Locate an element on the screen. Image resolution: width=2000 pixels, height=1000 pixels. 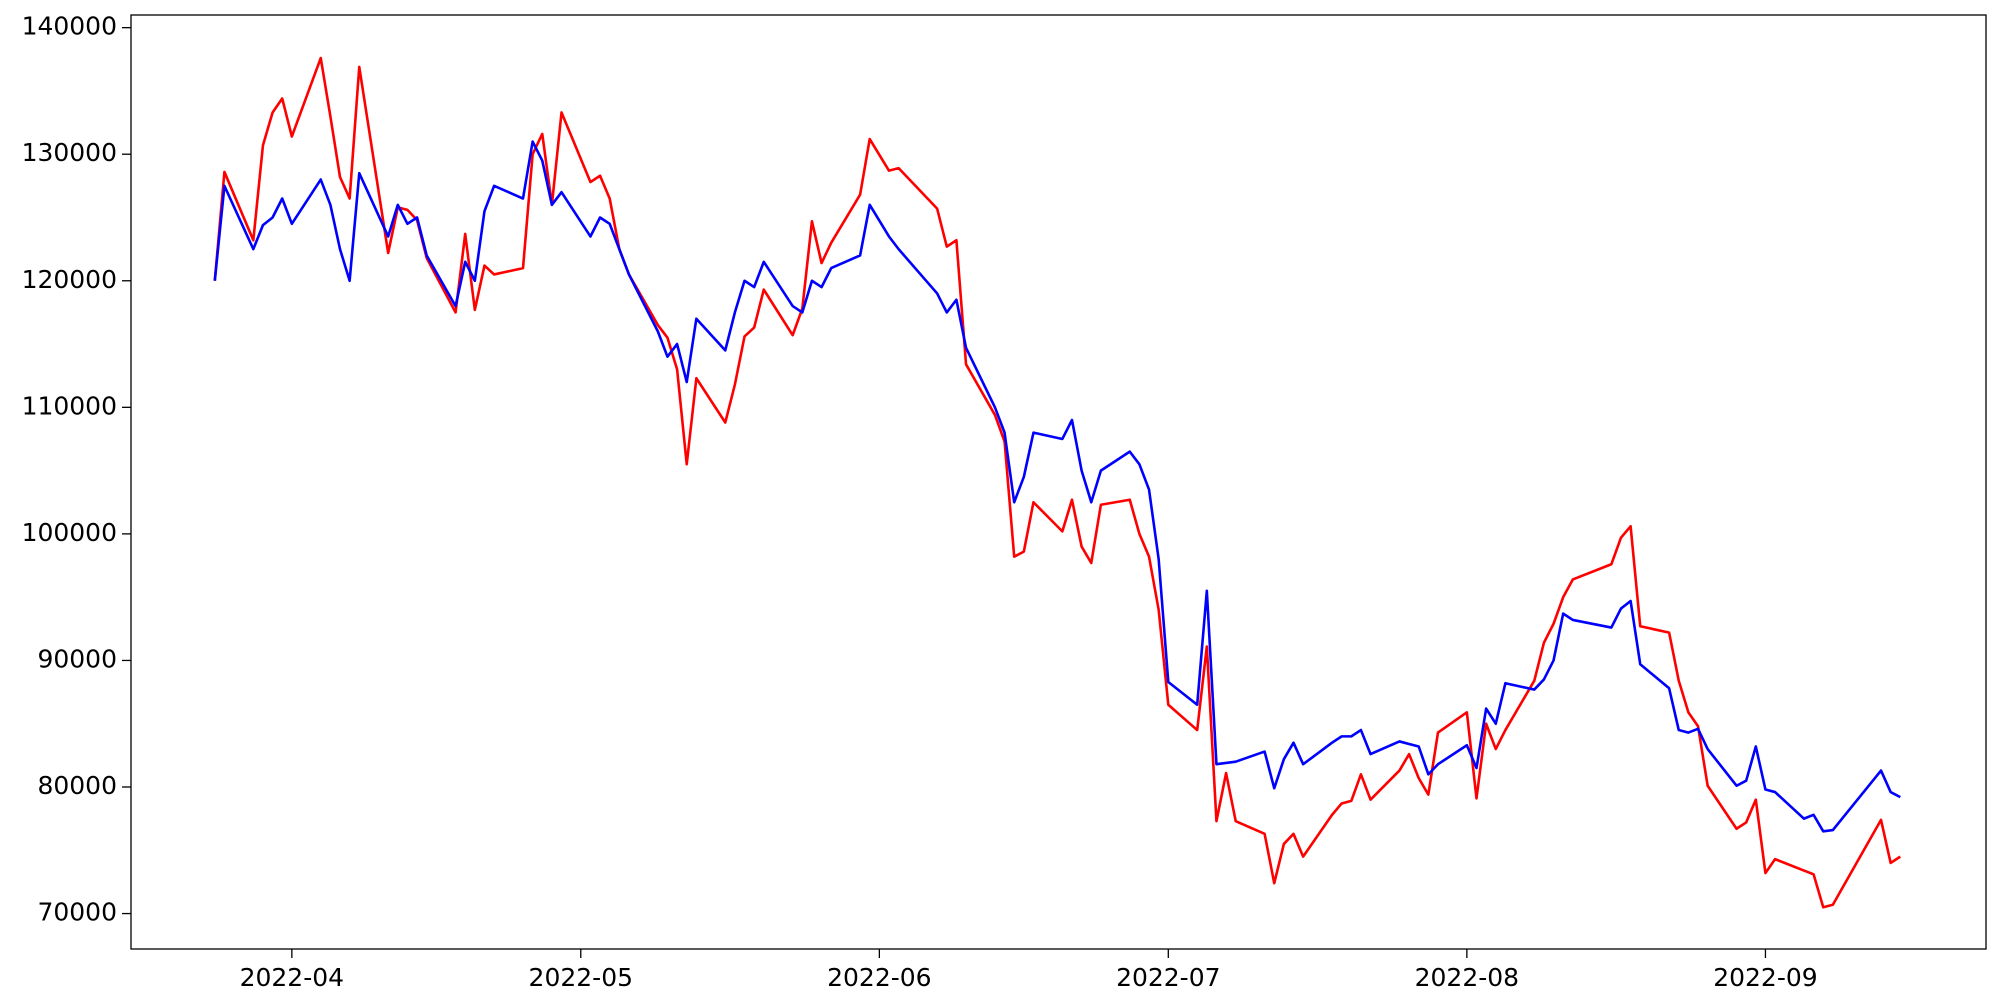
x-tick-label: 2022-05 is located at coordinates (581, 977).